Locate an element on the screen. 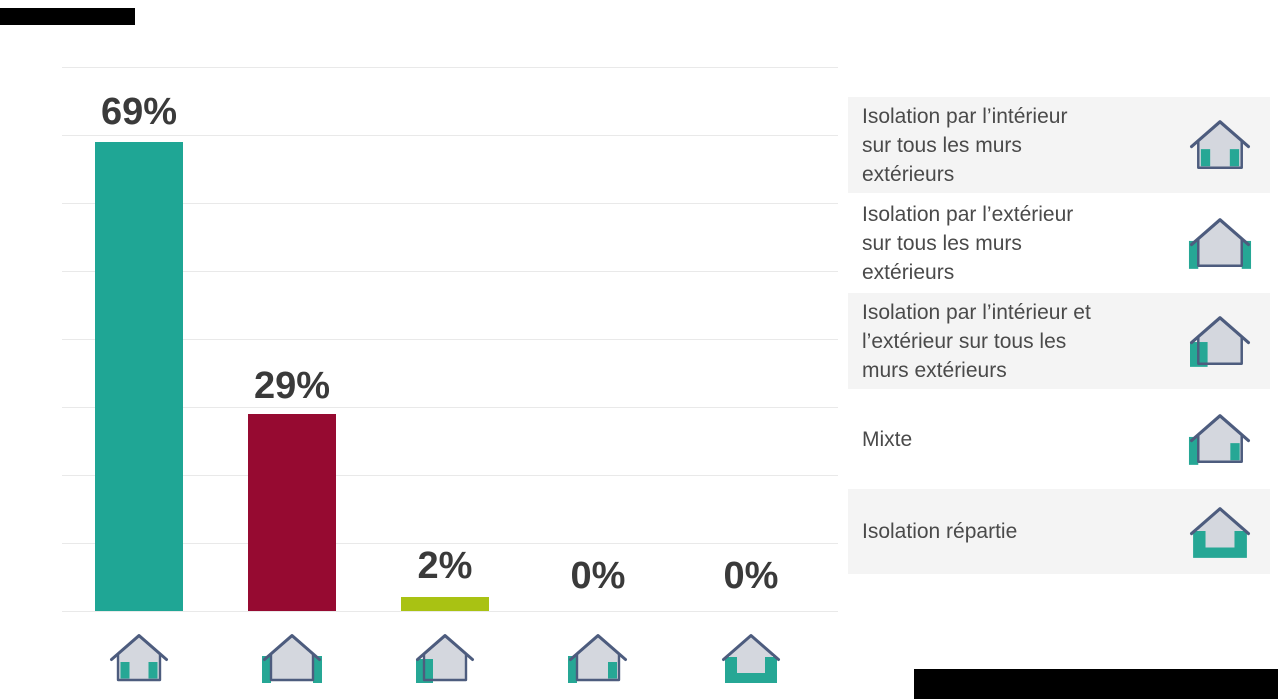 Image resolution: width=1278 pixels, height=699 pixels. redaction-bar-bottom-right is located at coordinates (1096, 684).